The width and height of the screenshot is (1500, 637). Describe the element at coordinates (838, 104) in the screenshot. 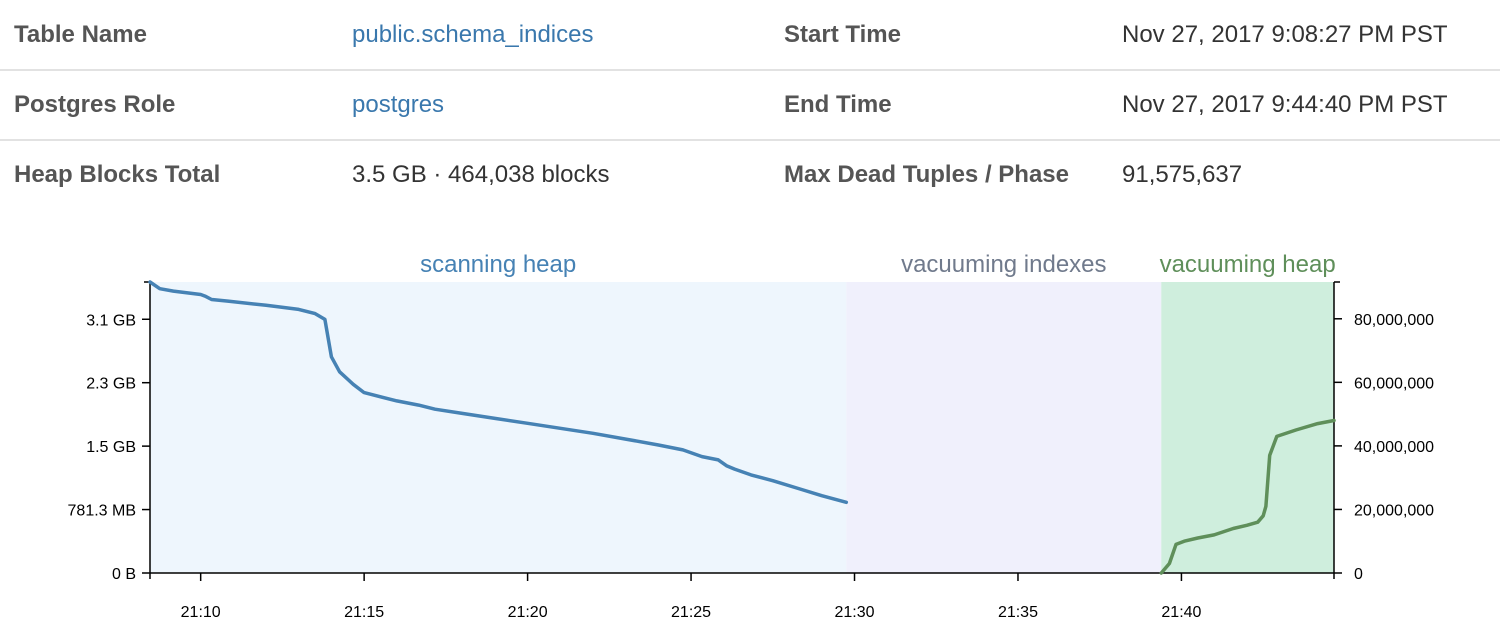

I see `end-time-label: End Time` at that location.